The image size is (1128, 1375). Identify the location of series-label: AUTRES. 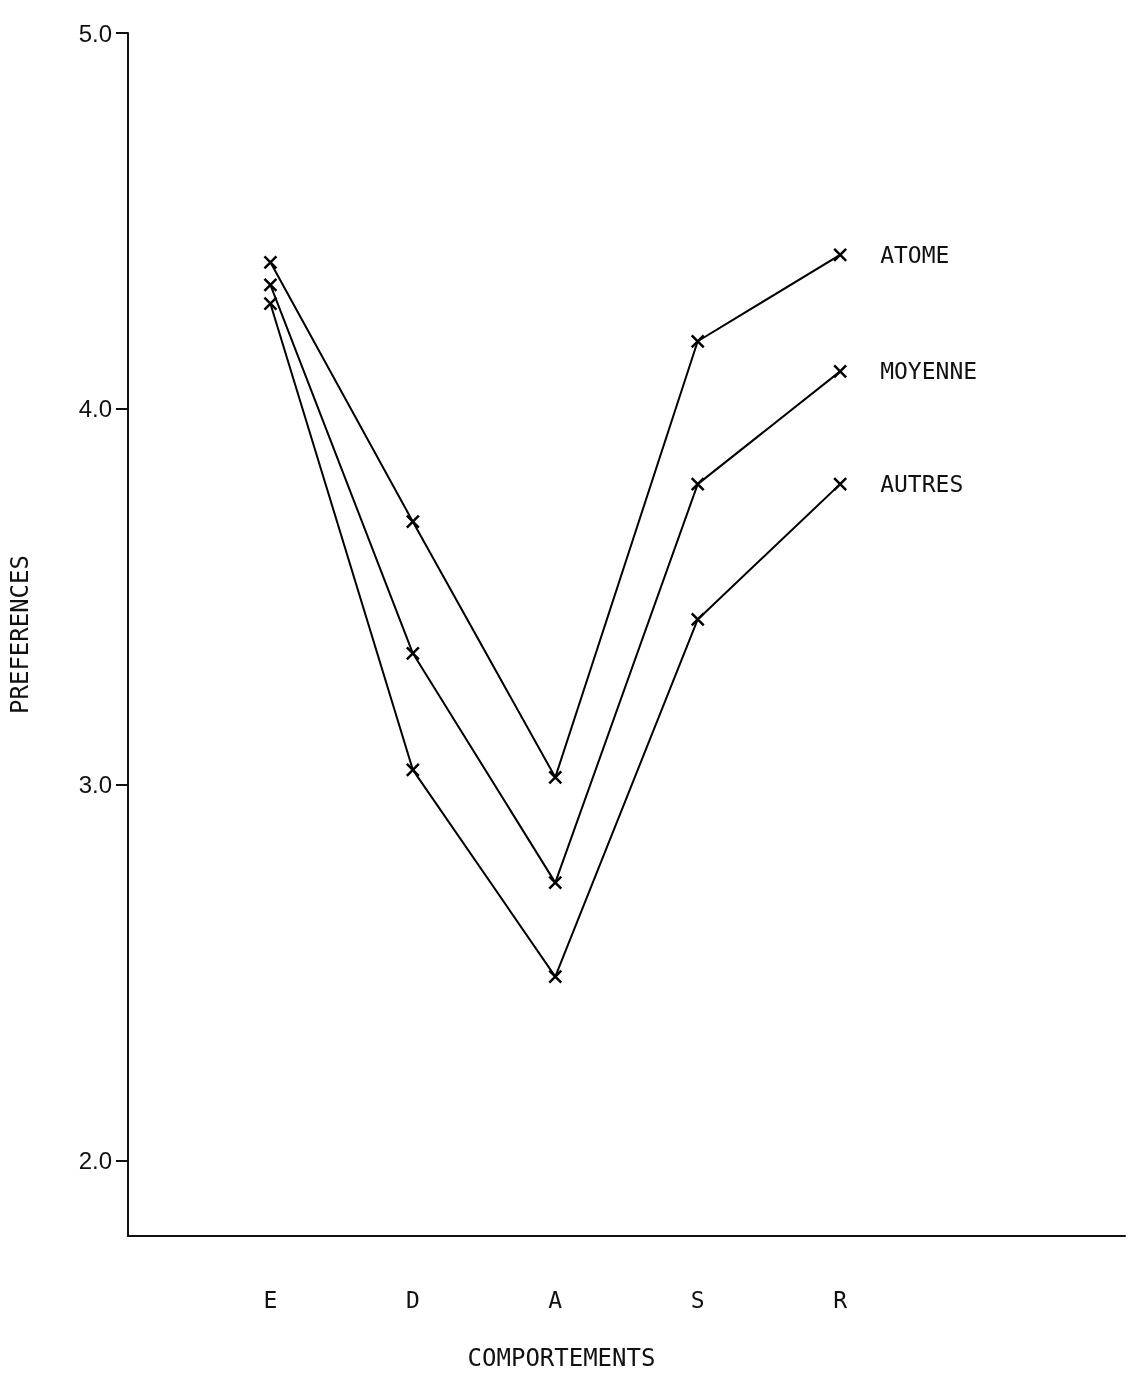
(922, 484).